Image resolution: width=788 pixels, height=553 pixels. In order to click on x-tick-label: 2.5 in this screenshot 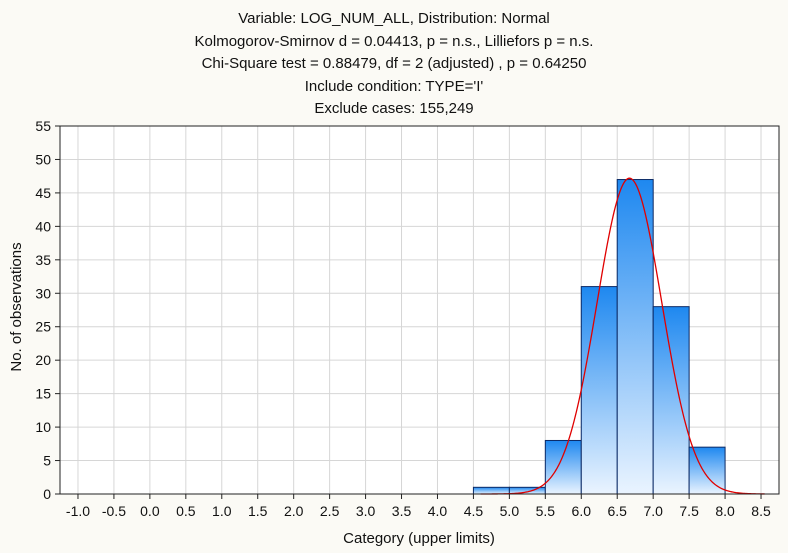, I will do `click(330, 511)`.